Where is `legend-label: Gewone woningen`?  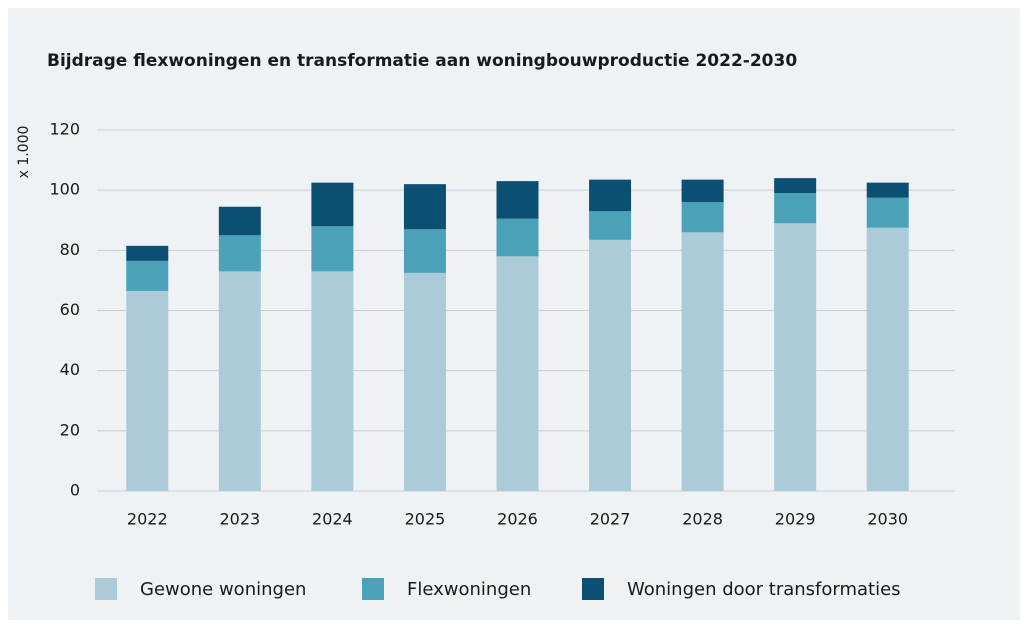
legend-label: Gewone woningen is located at coordinates (223, 589).